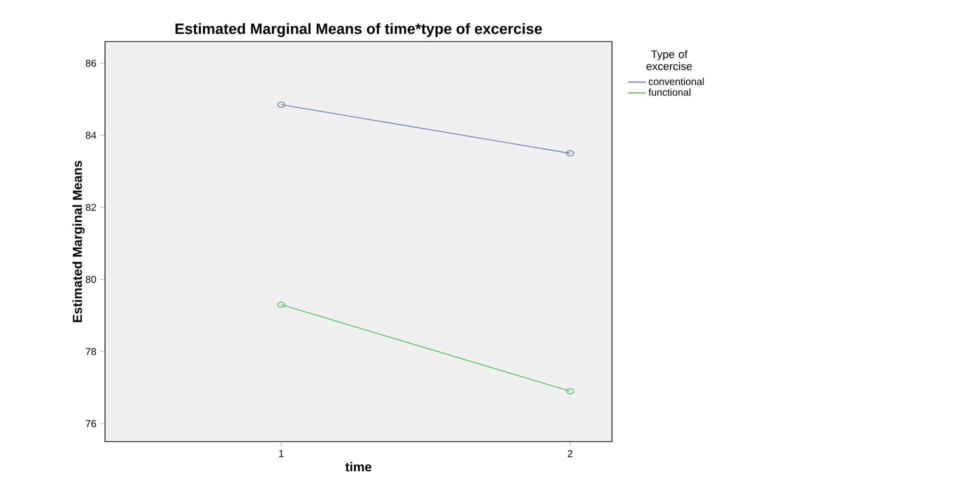  What do you see at coordinates (91, 63) in the screenshot?
I see `y-tick-label: 86` at bounding box center [91, 63].